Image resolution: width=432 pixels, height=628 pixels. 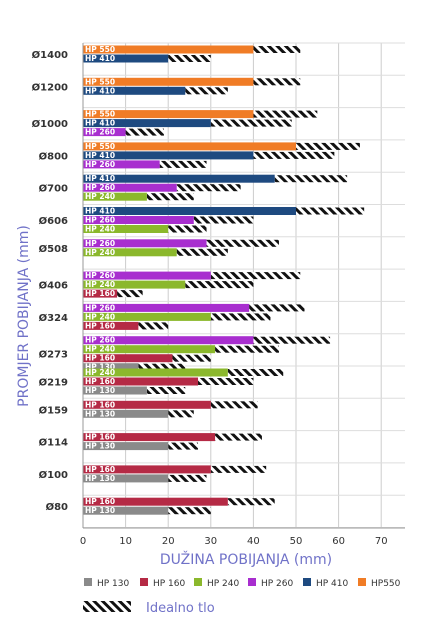 I want to click on x-tick-label: 10, so click(x=125, y=541).